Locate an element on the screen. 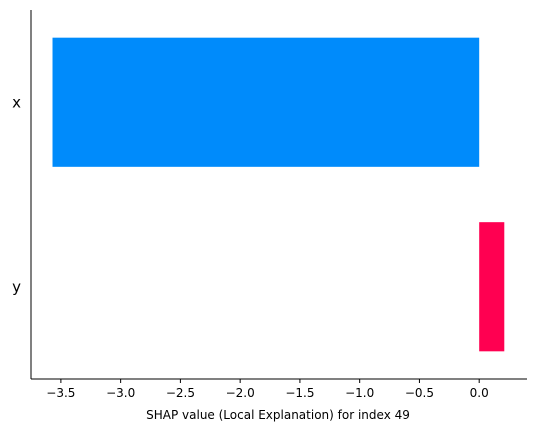 Image resolution: width=536 pixels, height=432 pixels. bar-y is located at coordinates (492, 287).